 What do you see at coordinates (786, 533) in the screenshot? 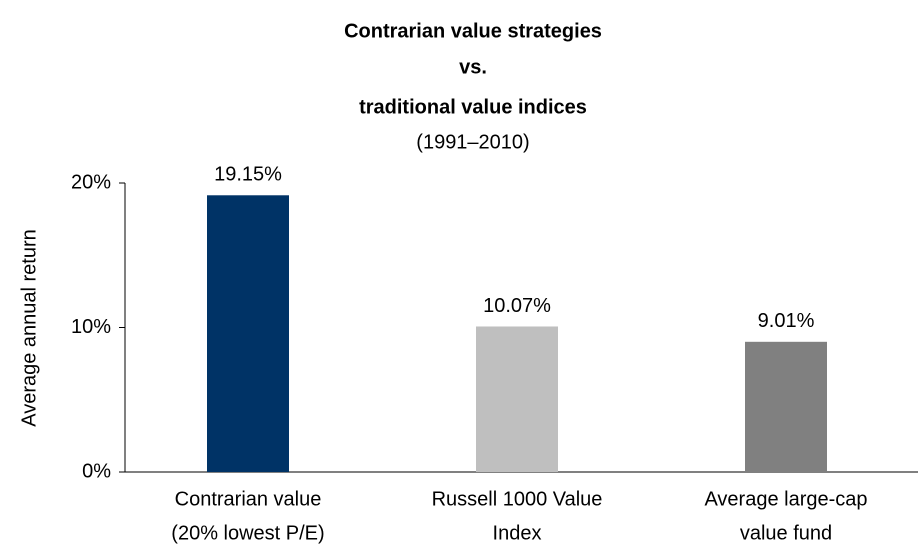
I see `x-tick-label: value fund` at bounding box center [786, 533].